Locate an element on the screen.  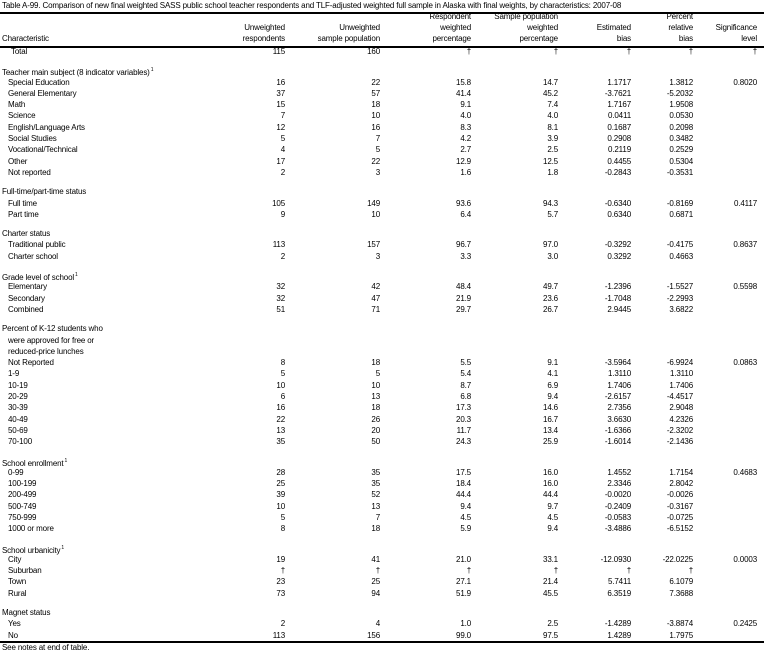
row-label-text: Not reported is located at coordinates (29, 172).